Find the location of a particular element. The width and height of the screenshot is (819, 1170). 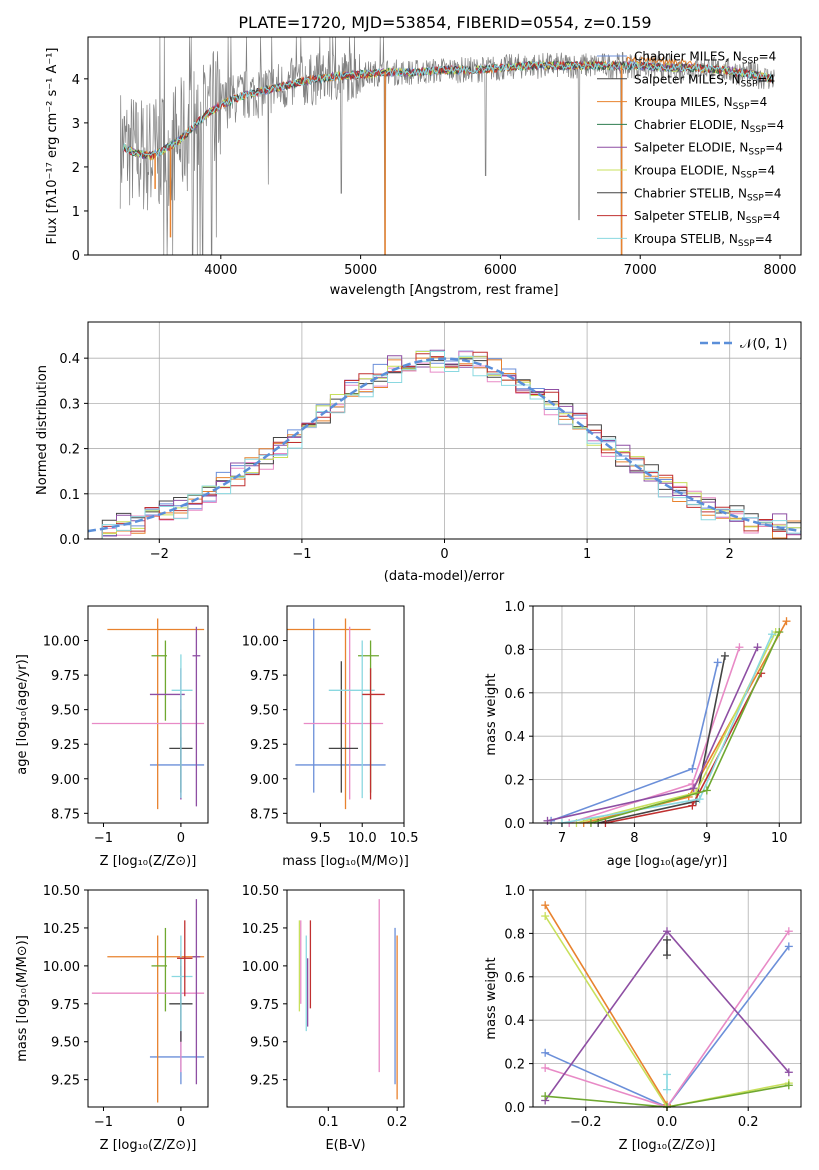

residuals-xtick-label: −2 is located at coordinates (159, 554).